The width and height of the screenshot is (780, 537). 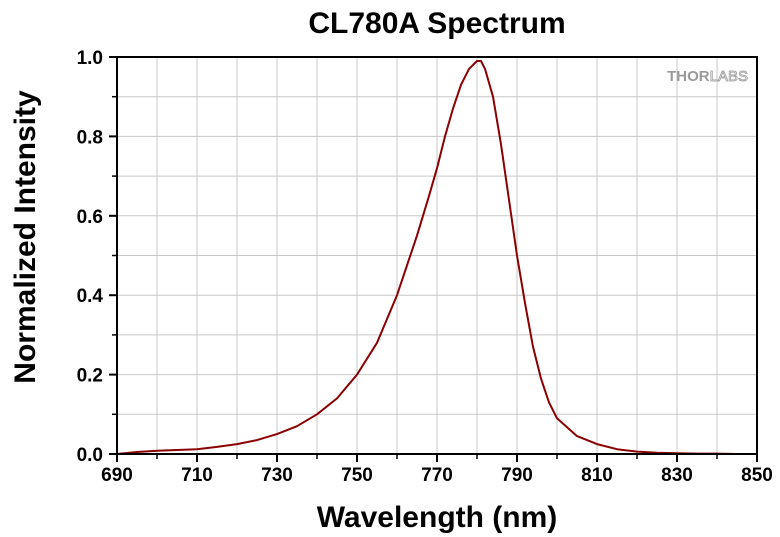 I want to click on x-tick-labels: 690 710 730 750 770 790 810 830 850, so click(x=437, y=475).